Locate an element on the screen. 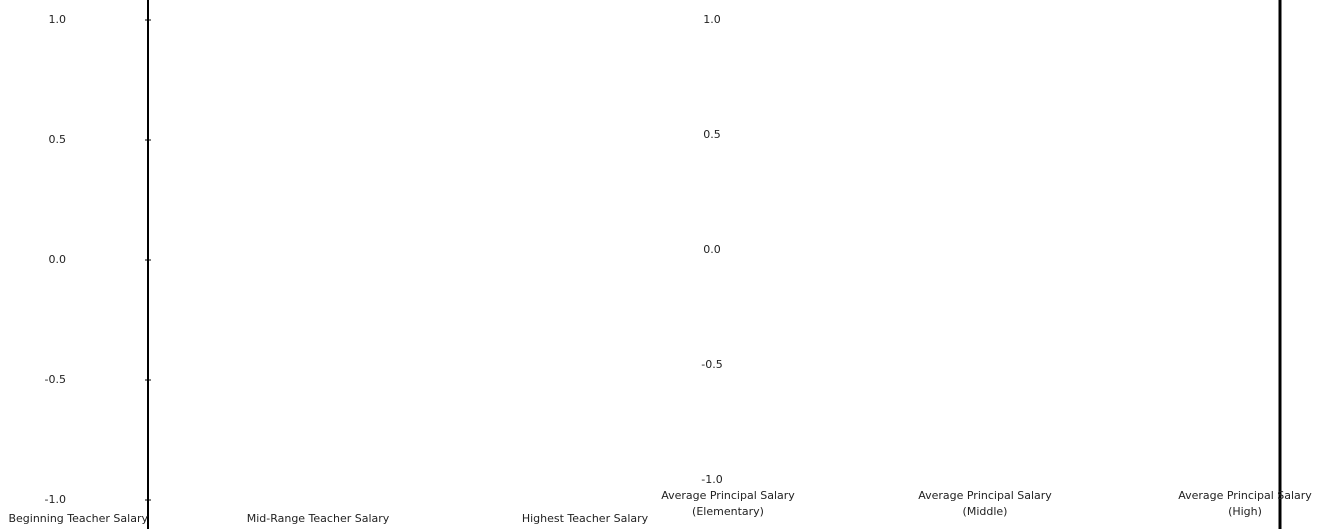 The width and height of the screenshot is (1319, 529). x-tick-label: Beginning Teacher Salary is located at coordinates (78, 518).